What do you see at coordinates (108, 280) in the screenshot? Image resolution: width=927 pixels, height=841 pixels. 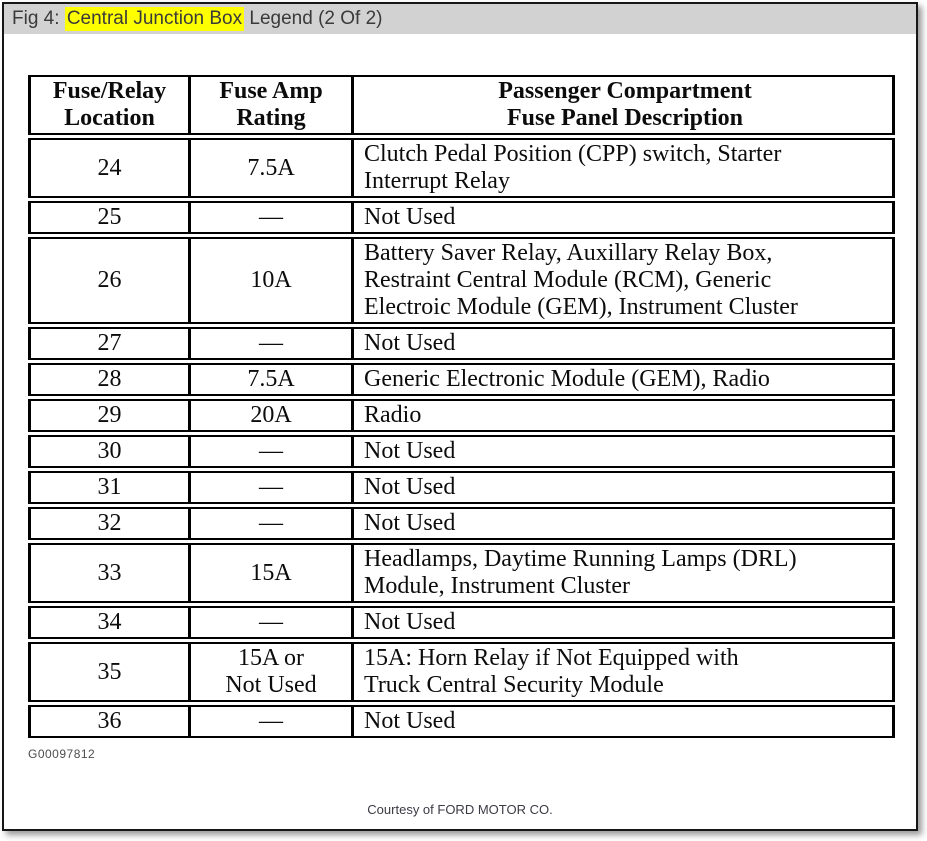 I see `cell-location: 26` at bounding box center [108, 280].